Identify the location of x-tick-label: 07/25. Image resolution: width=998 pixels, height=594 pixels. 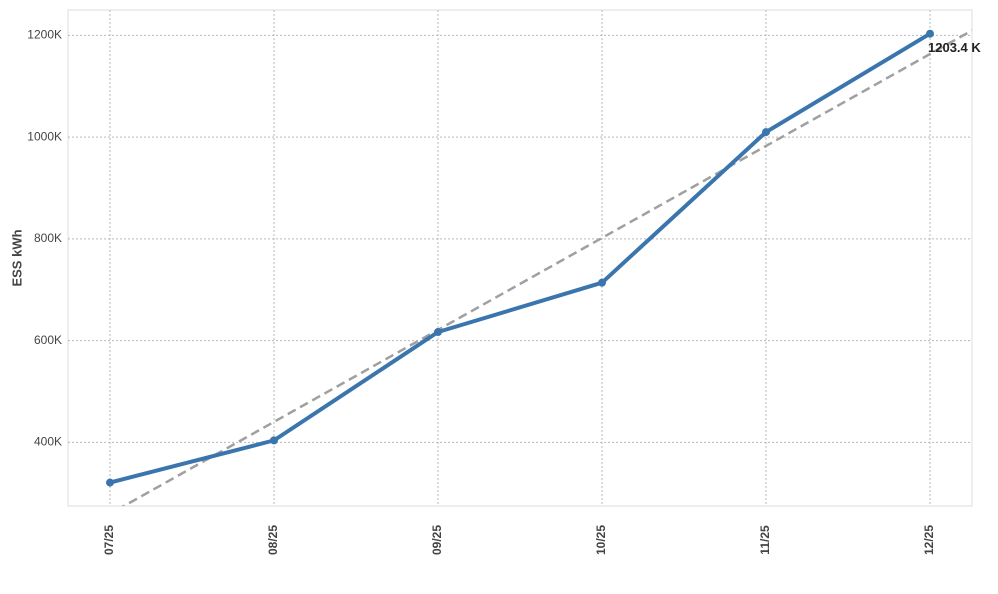
(109, 540).